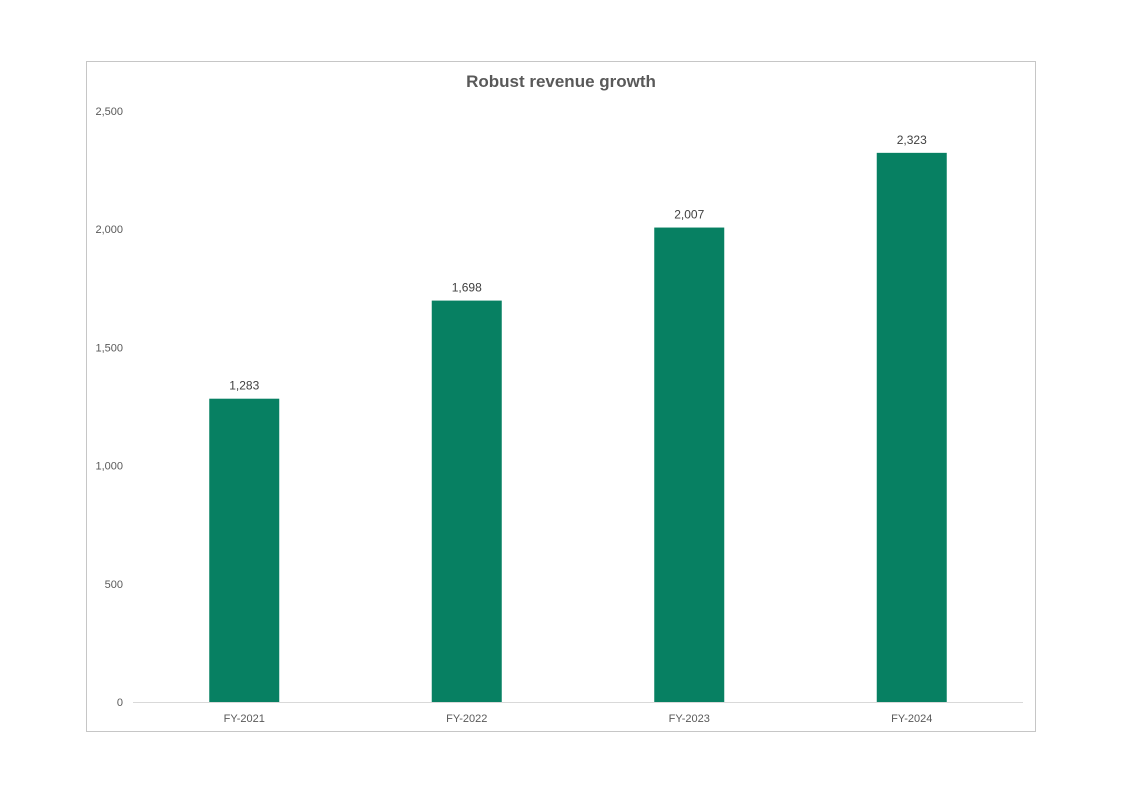 This screenshot has width=1123, height=794. I want to click on y-tick-label: 1,000, so click(109, 467).